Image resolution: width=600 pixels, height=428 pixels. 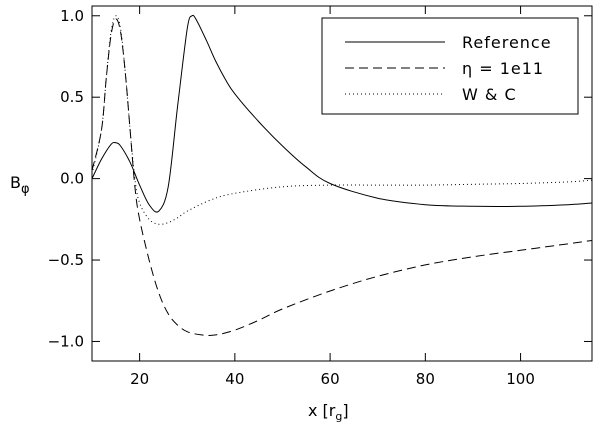 What do you see at coordinates (234, 379) in the screenshot?
I see `x-tick-label: 40` at bounding box center [234, 379].